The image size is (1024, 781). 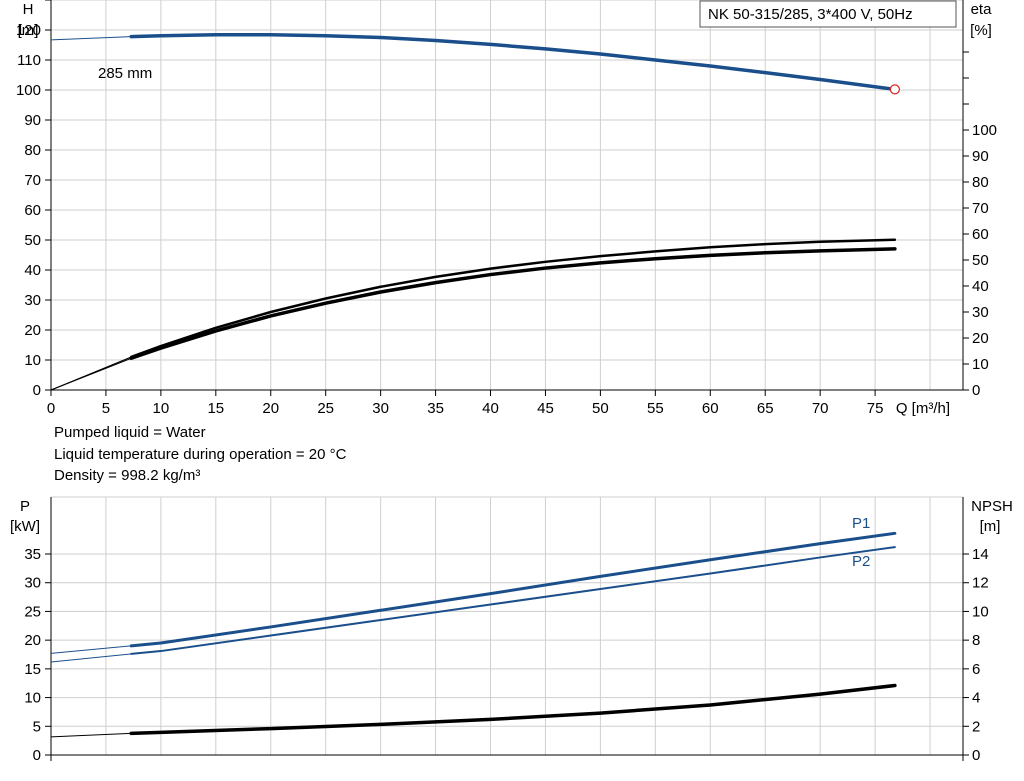 I want to click on y2-axis-unit: [%], so click(x=981, y=30).